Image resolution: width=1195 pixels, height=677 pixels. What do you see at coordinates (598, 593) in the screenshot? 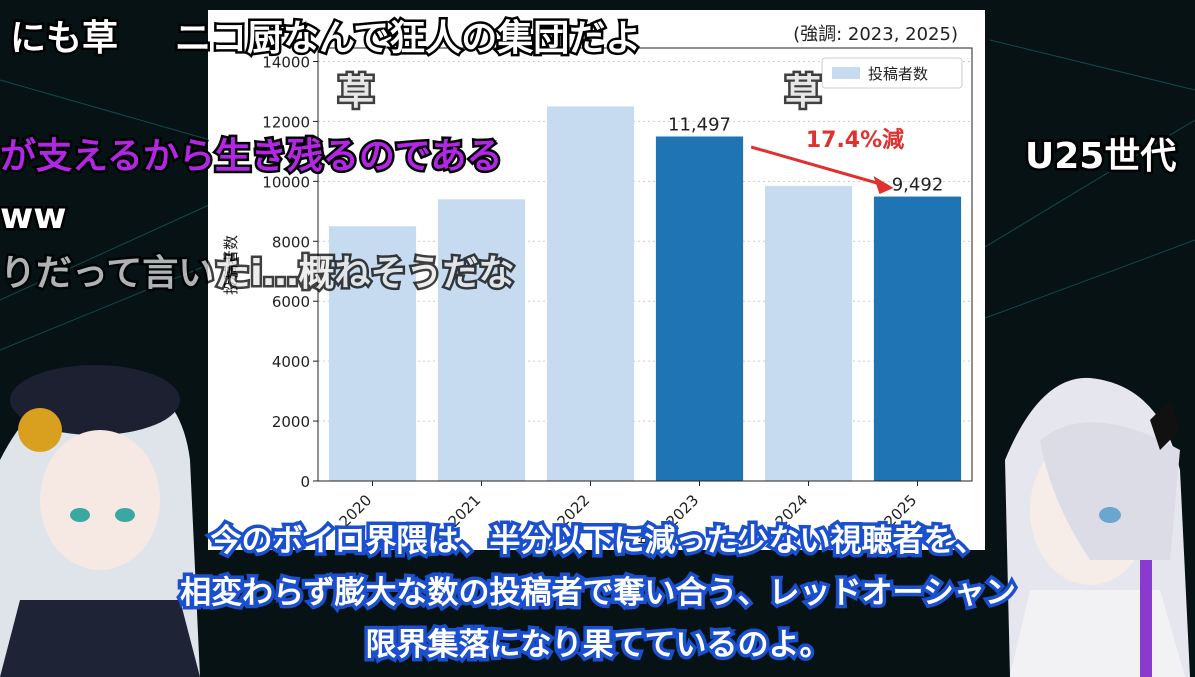
I see `subtitle-line: 相変わらず膨大な数の投稿者で奪い合う、レッドオーシャン` at bounding box center [598, 593].